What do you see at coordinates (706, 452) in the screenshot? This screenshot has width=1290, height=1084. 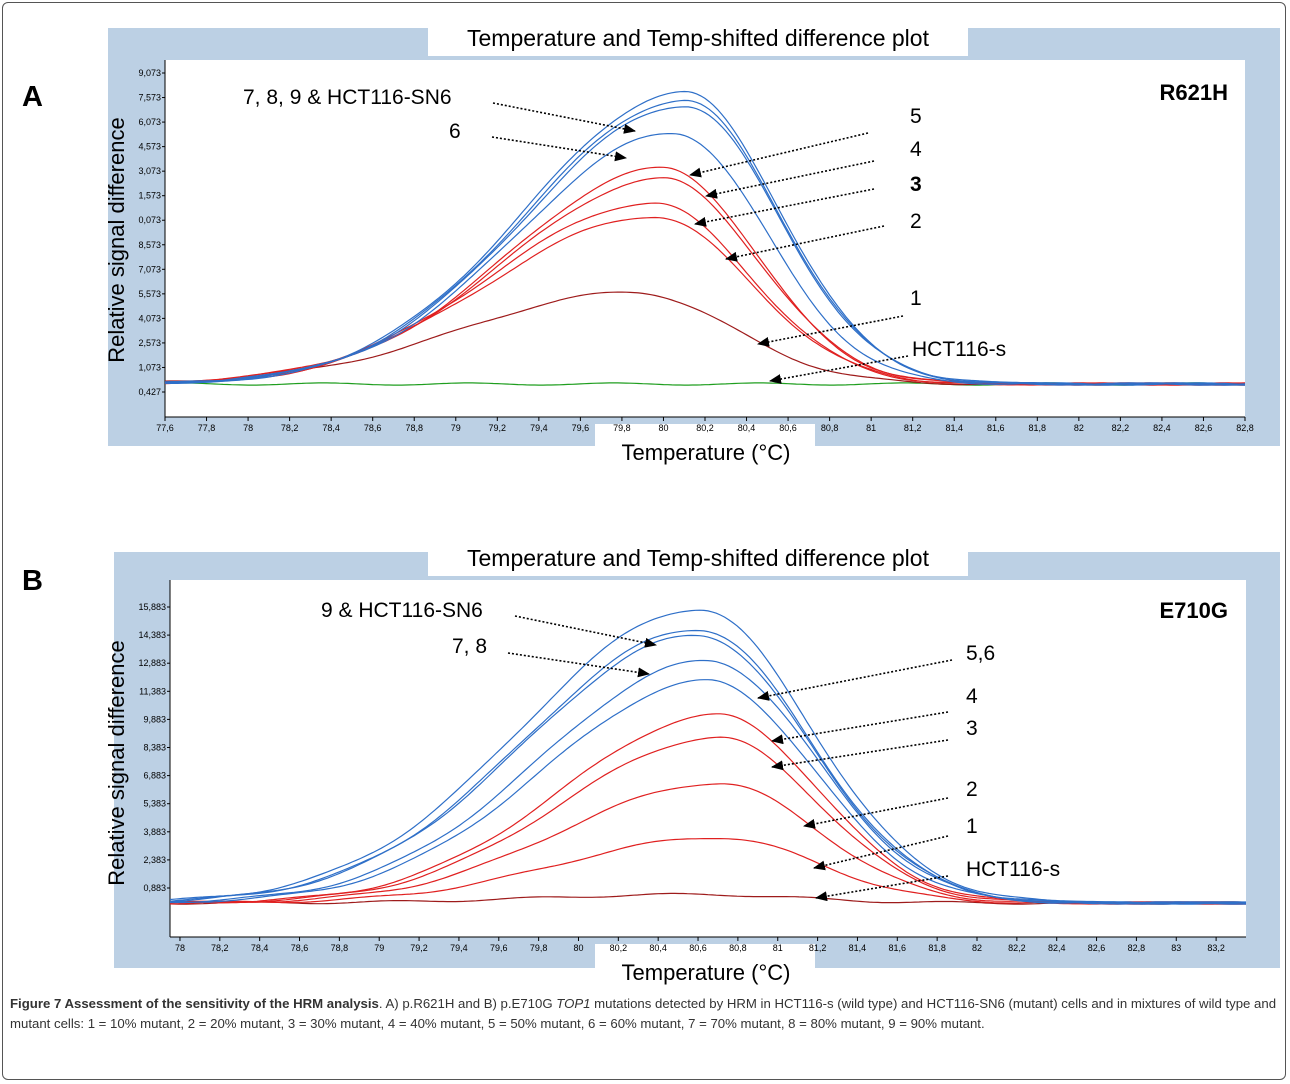 I see `panel-a-xlabel: Temperature (°C)` at bounding box center [706, 452].